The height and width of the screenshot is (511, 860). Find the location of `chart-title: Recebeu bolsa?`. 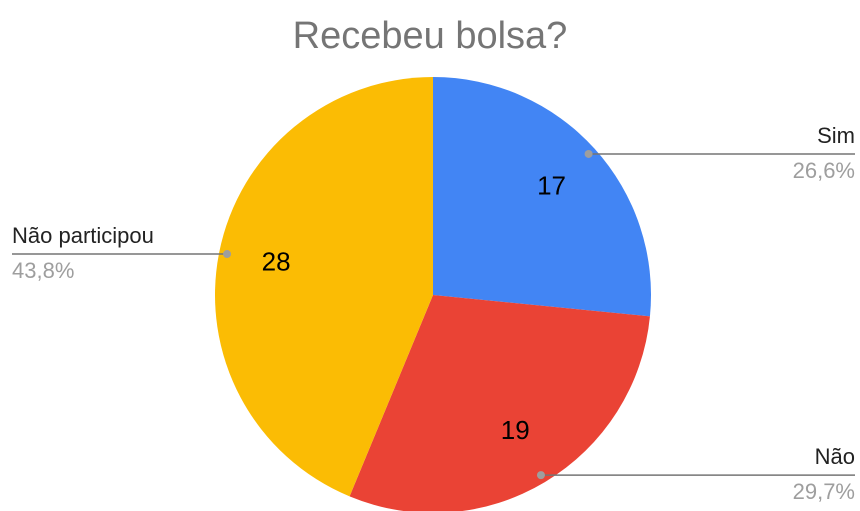

chart-title: Recebeu bolsa? is located at coordinates (430, 36).